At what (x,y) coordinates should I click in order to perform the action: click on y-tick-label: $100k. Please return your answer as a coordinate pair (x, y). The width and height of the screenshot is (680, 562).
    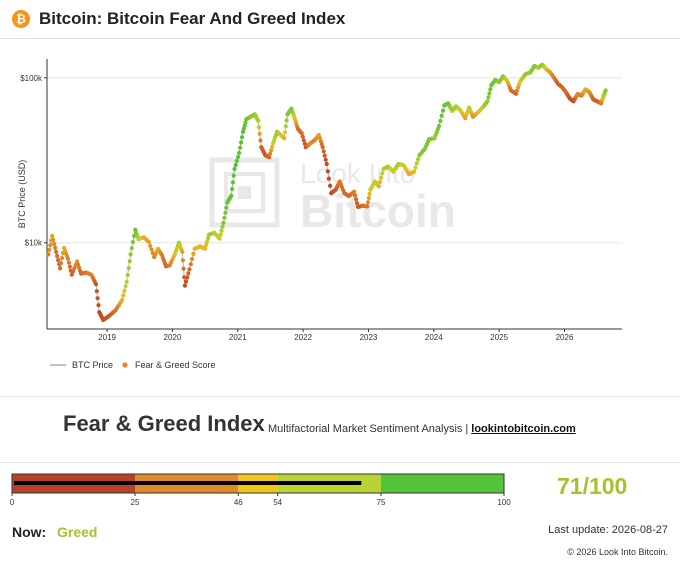
    Looking at the image, I should click on (31, 78).